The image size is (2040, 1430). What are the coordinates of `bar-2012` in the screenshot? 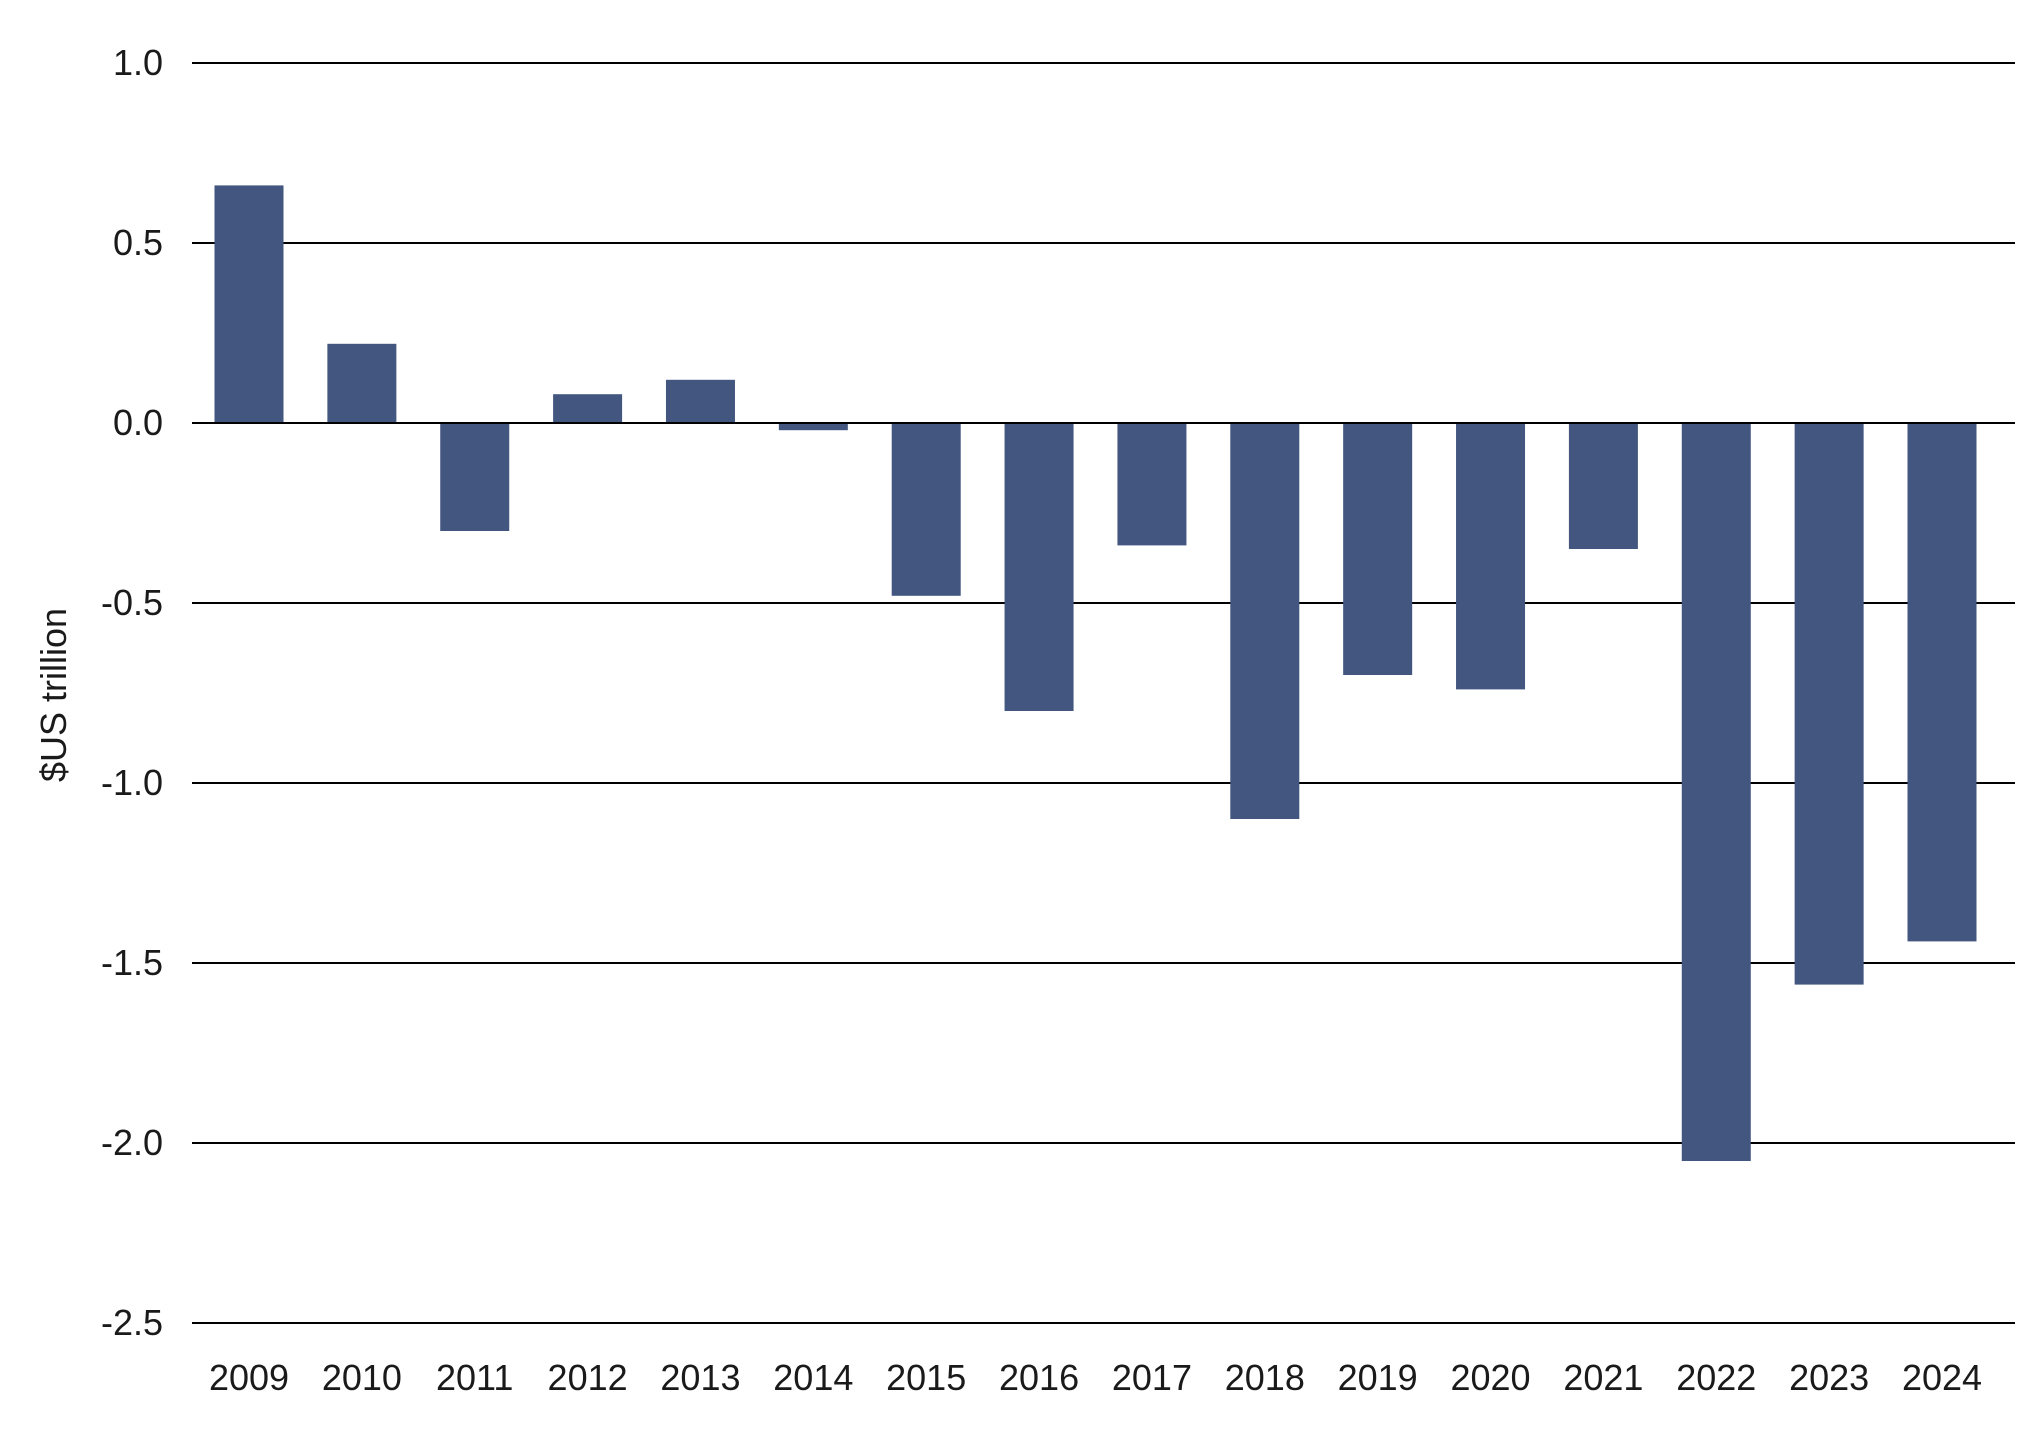 It's located at (588, 408).